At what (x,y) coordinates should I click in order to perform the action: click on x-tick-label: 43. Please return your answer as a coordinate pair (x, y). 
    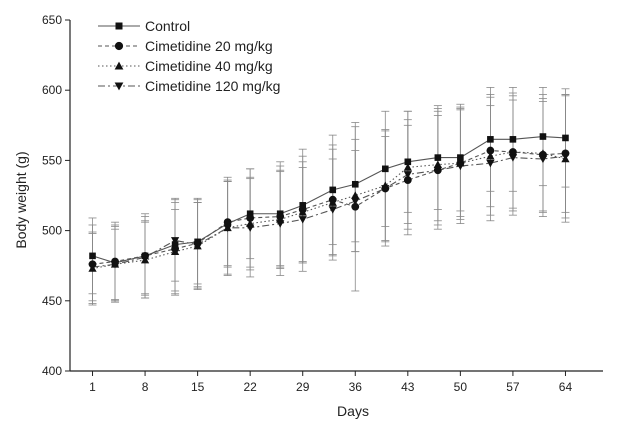
    Looking at the image, I should click on (408, 387).